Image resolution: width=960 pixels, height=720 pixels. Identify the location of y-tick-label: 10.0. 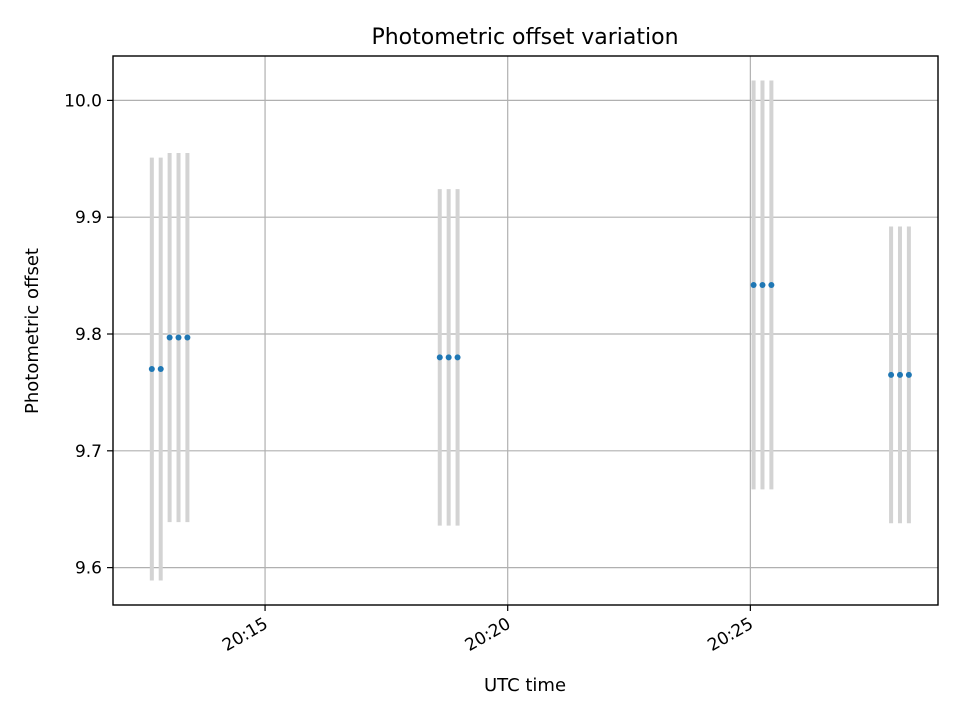
(83, 101).